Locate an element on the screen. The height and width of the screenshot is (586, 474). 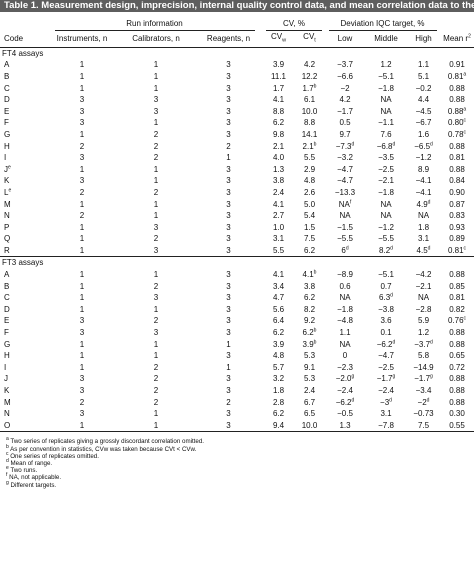
cvt-cell: 5.0 is located at coordinates (309, 204).